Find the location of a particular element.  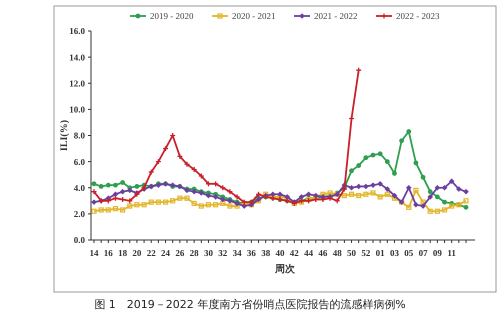

legend-label: 2021 - 2022 is located at coordinates (336, 16).